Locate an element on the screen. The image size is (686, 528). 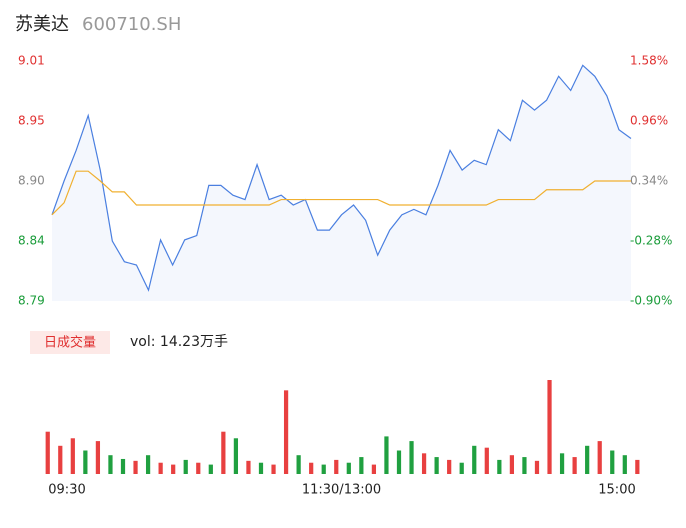
y2-tick-label: 0.34% is located at coordinates (649, 181).